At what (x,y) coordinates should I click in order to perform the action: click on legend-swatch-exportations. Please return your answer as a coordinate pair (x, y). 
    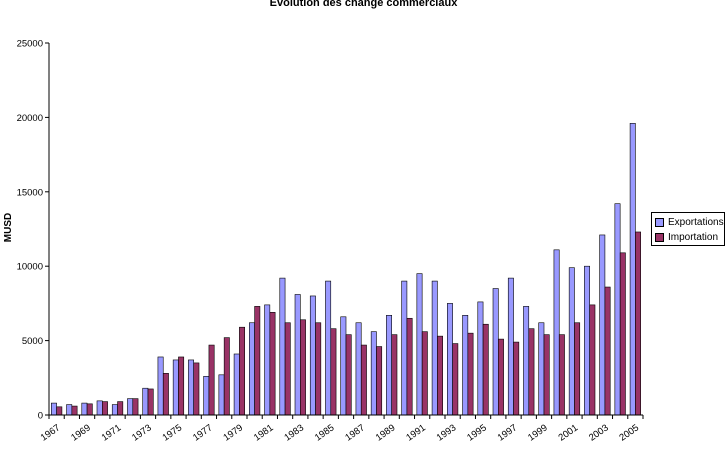
    Looking at the image, I should click on (659, 222).